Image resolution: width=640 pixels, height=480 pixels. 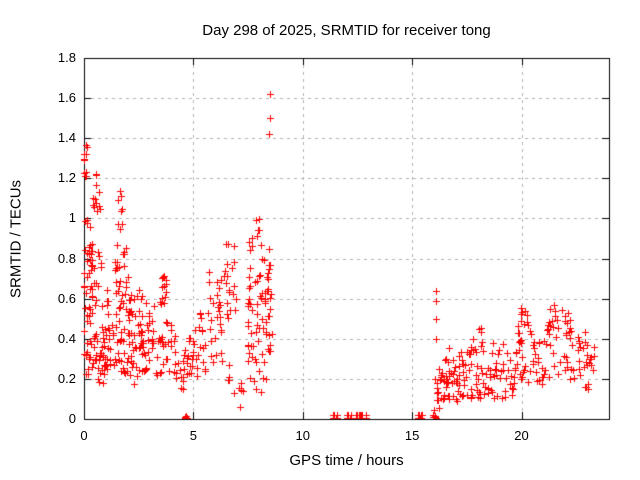 What do you see at coordinates (16, 238) in the screenshot?
I see `y-axis-label: SRMTID / TECUs` at bounding box center [16, 238].